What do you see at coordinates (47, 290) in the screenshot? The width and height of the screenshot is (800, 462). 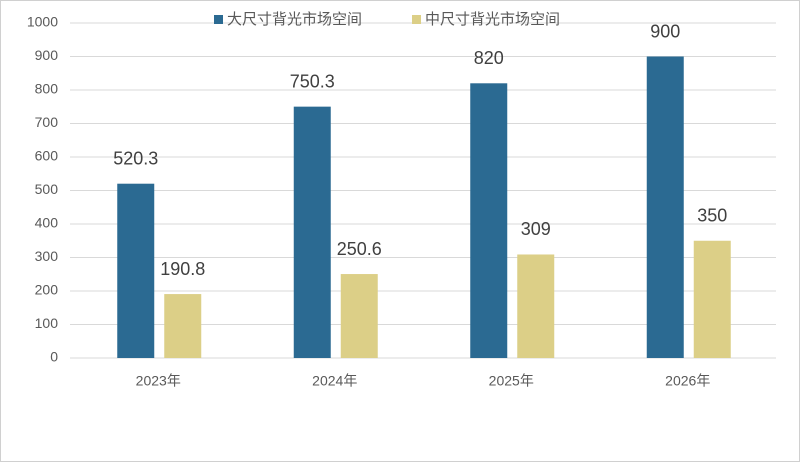 I see `y-tick-label: 200` at bounding box center [47, 290].